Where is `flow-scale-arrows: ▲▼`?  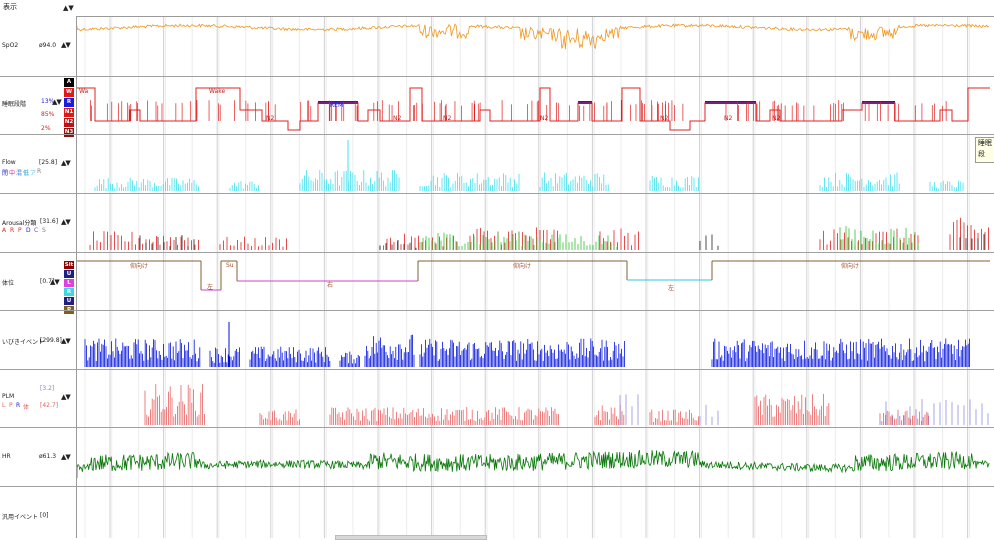 flow-scale-arrows: ▲▼ is located at coordinates (66, 163).